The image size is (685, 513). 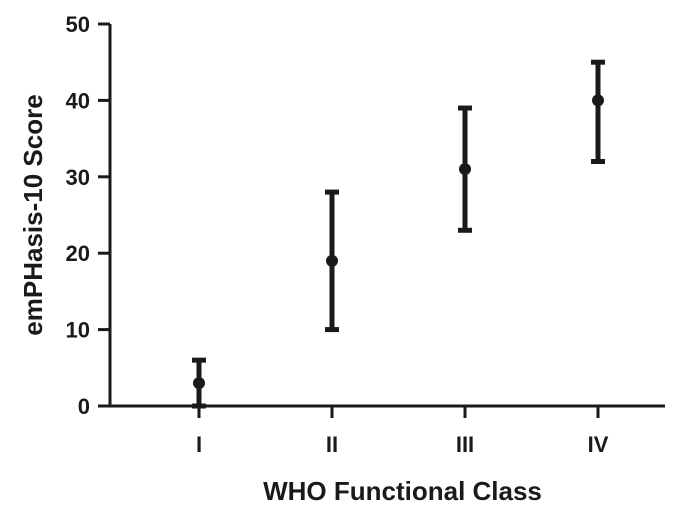 I want to click on x-tick-label: III, so click(x=465, y=444).